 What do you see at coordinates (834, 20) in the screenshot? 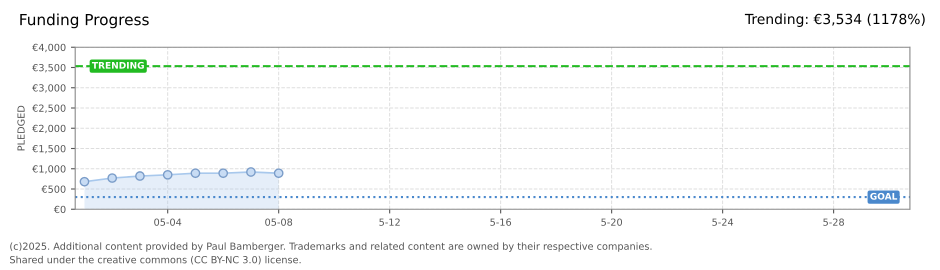
I see `text: Trending: €3,534 (1178%)` at bounding box center [834, 20].